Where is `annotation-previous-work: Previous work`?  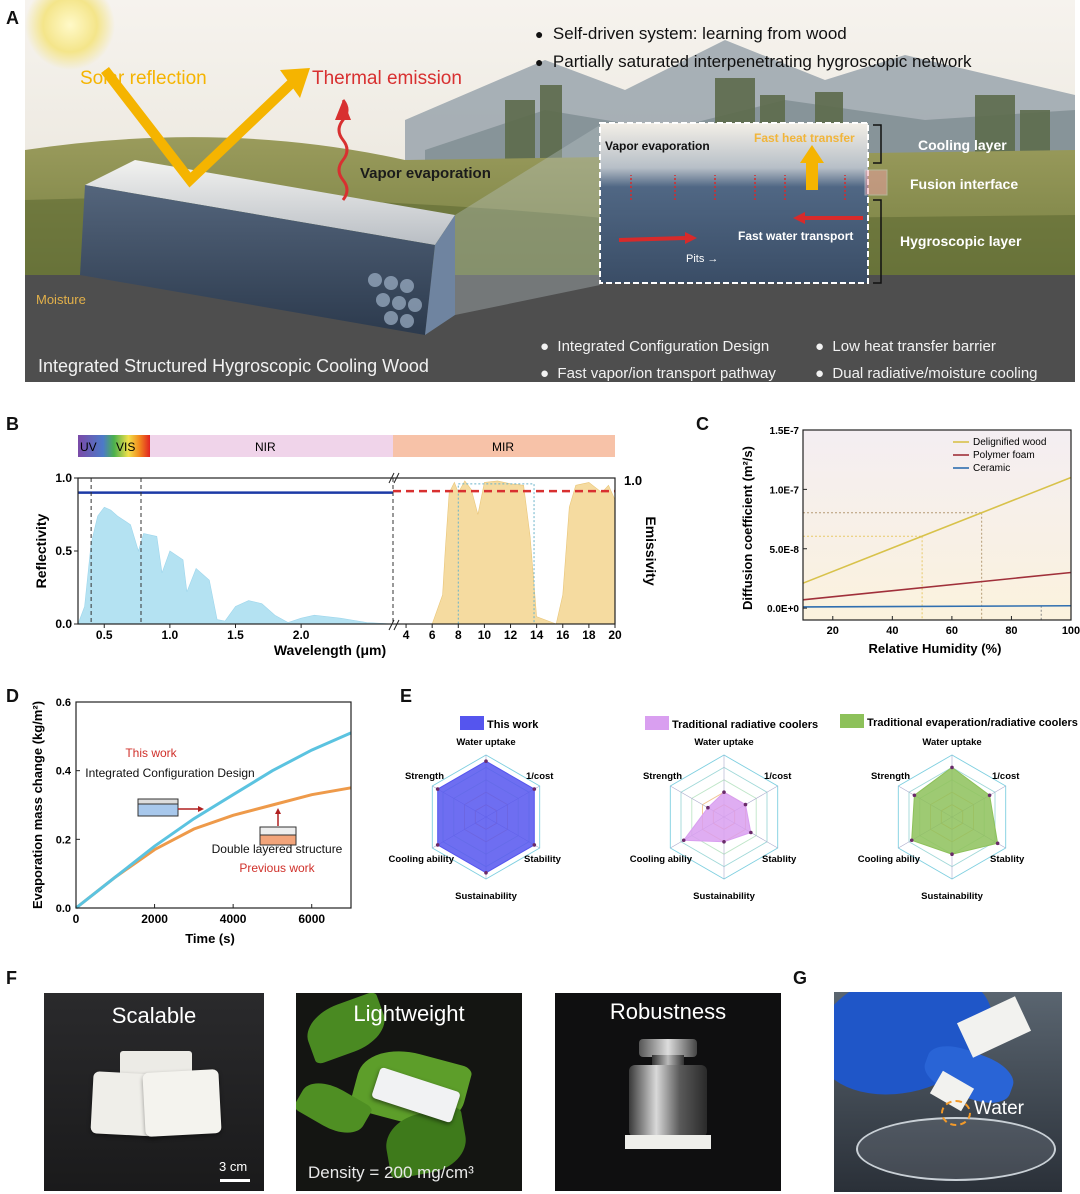 annotation-previous-work: Previous work is located at coordinates (277, 868).